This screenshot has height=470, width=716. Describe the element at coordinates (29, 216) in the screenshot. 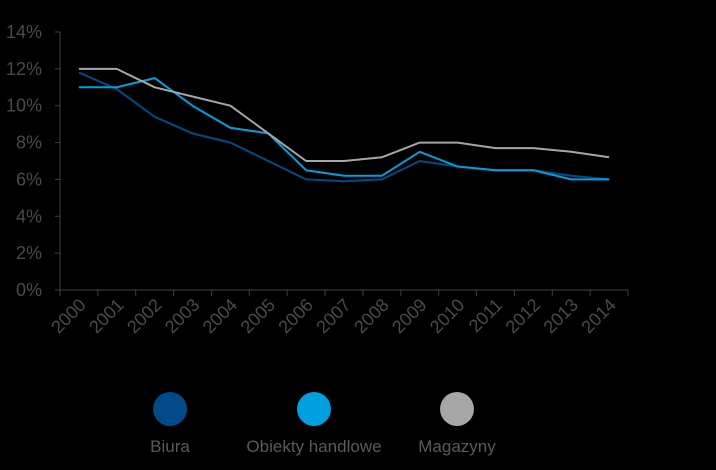

I see `y-tick-label: 4%` at that location.